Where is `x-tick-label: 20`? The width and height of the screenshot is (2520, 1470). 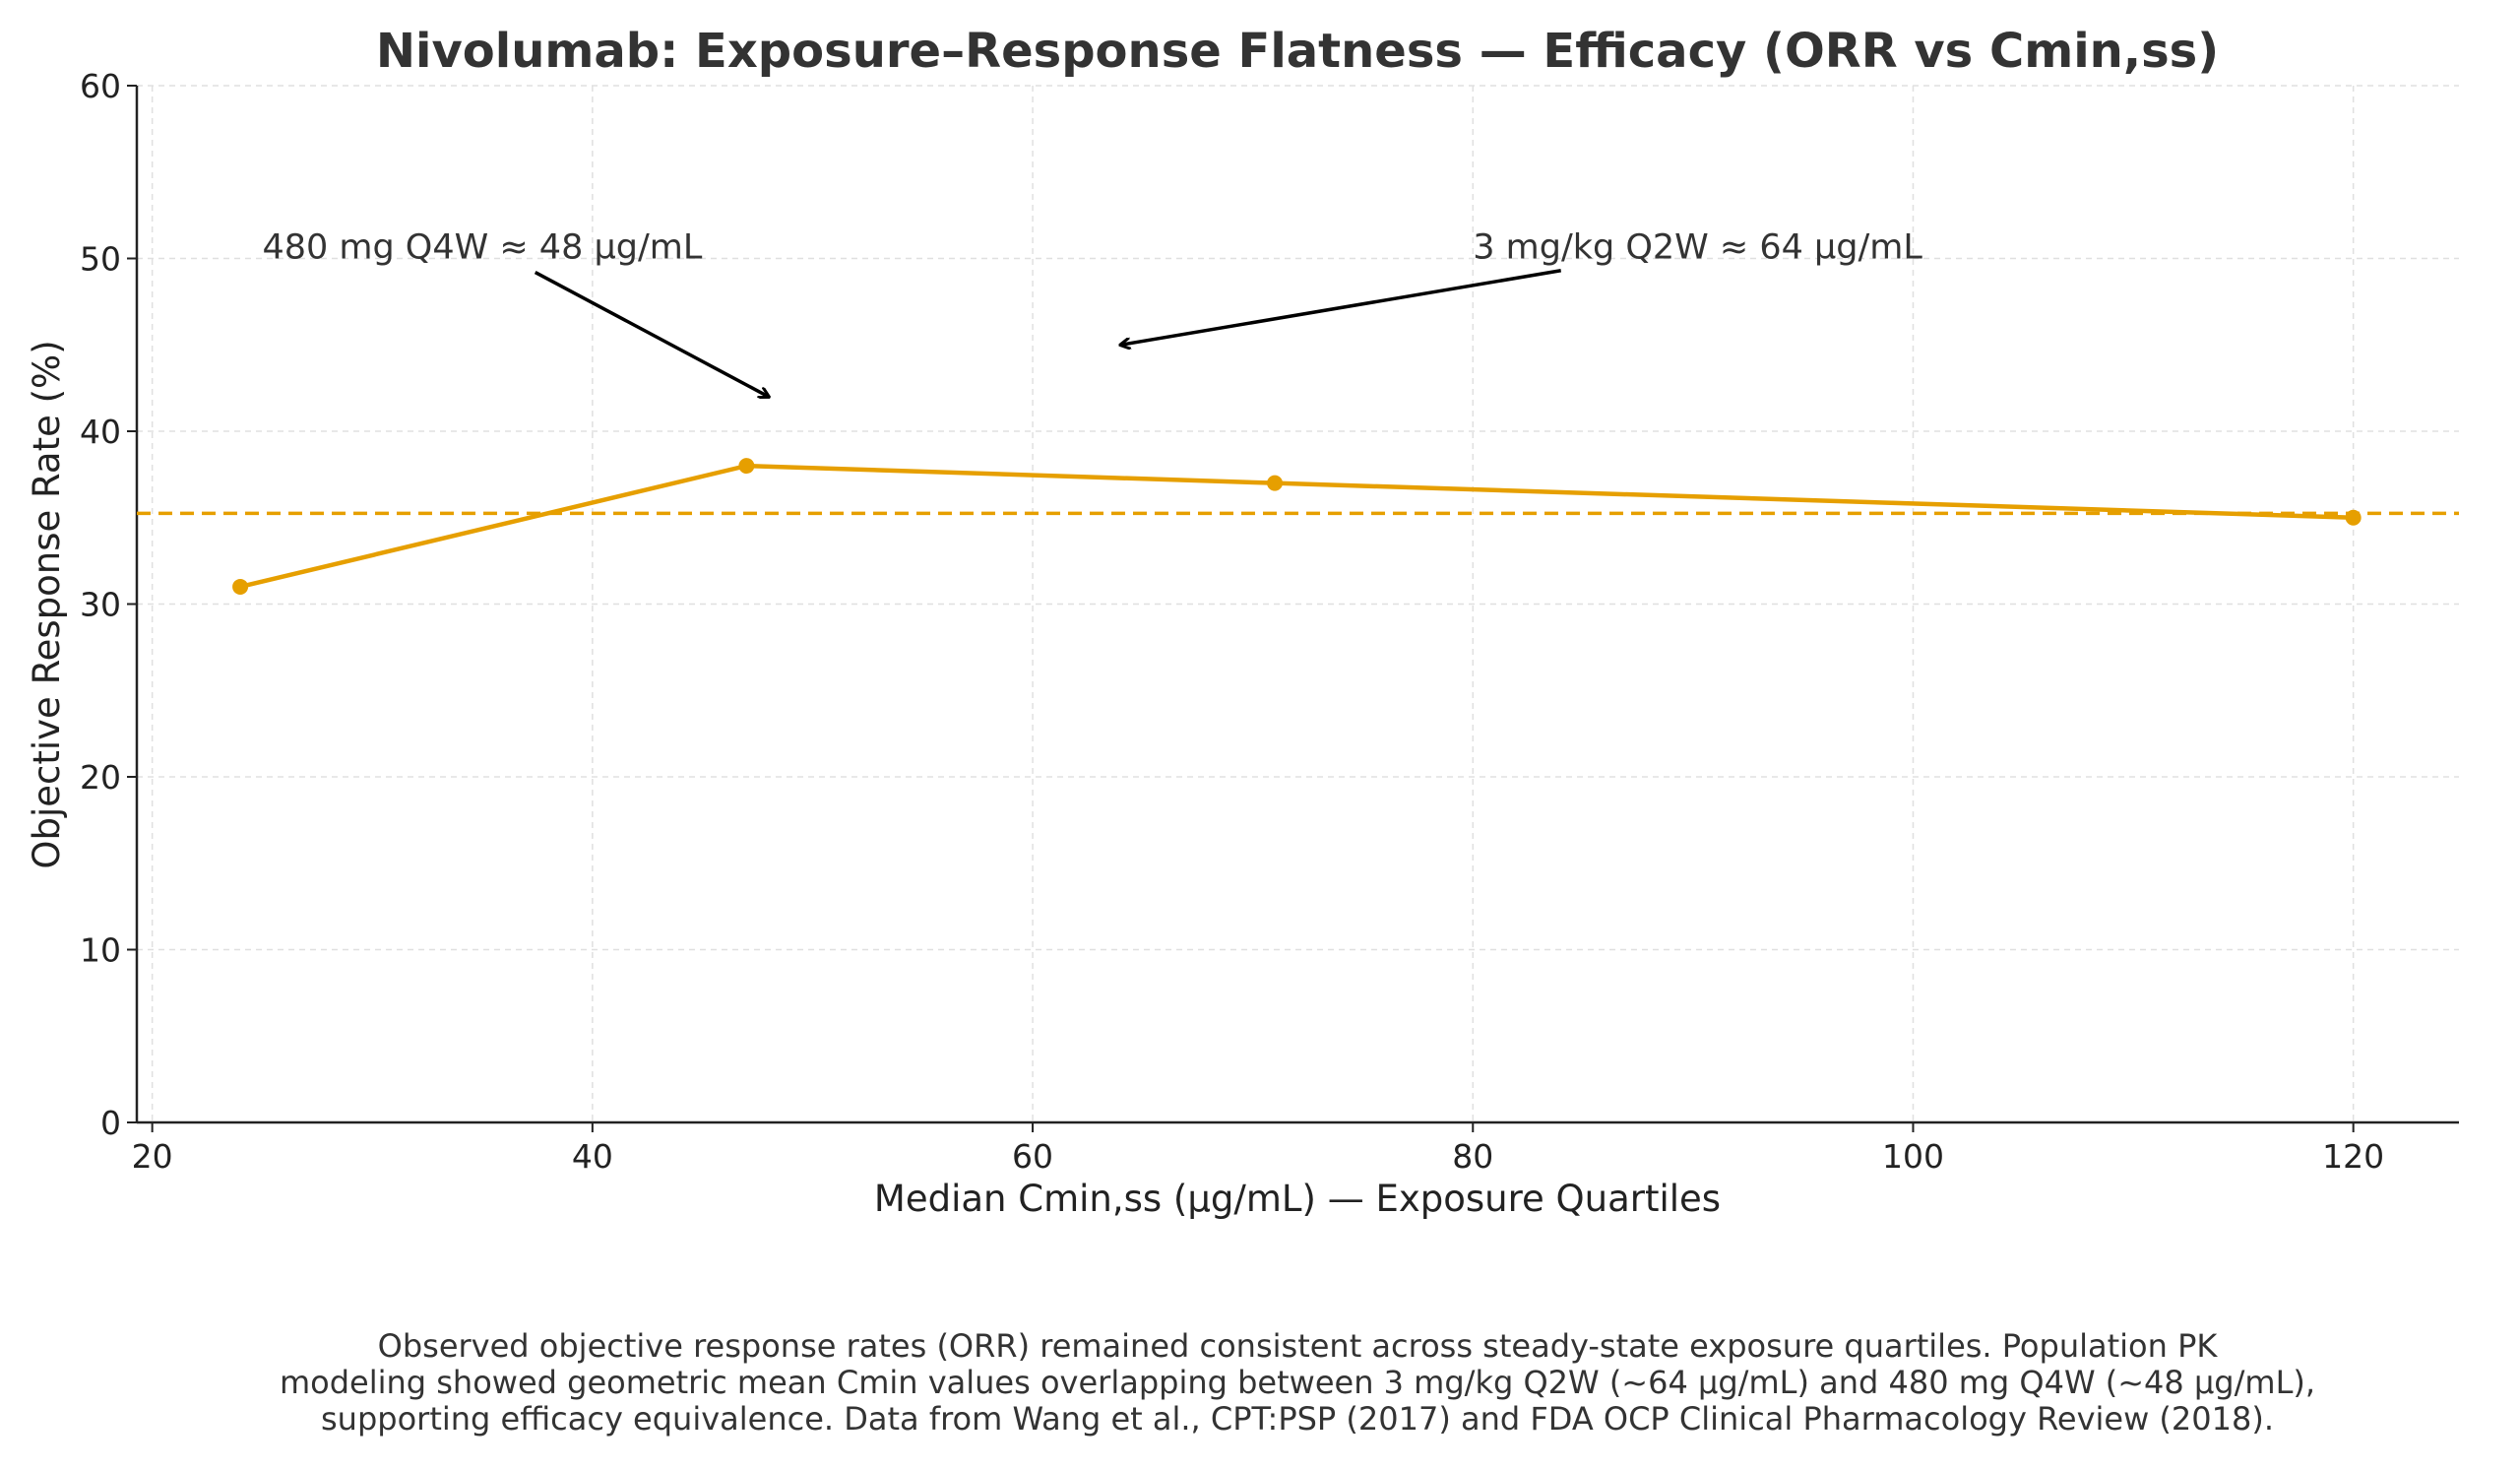 x-tick-label: 20 is located at coordinates (152, 1156).